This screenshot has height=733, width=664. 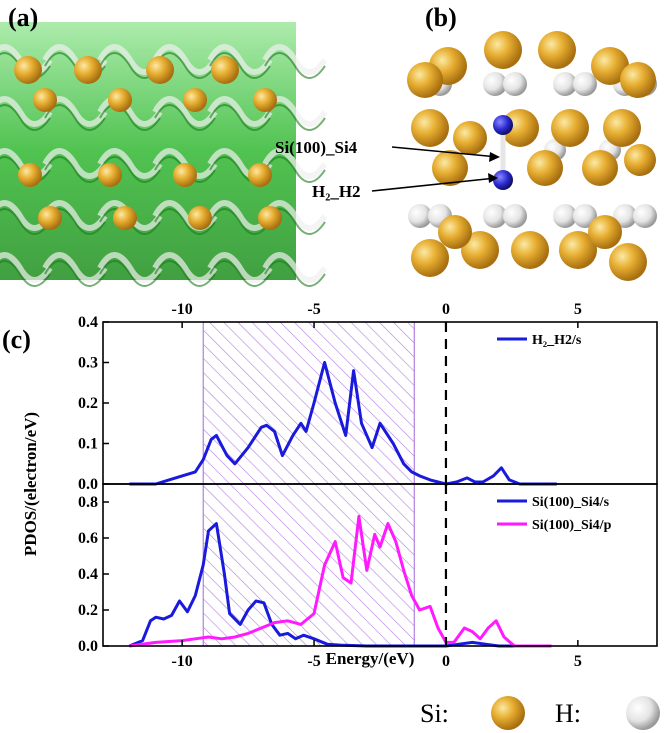 I want to click on arrow-si4-head, so click(x=494, y=157).